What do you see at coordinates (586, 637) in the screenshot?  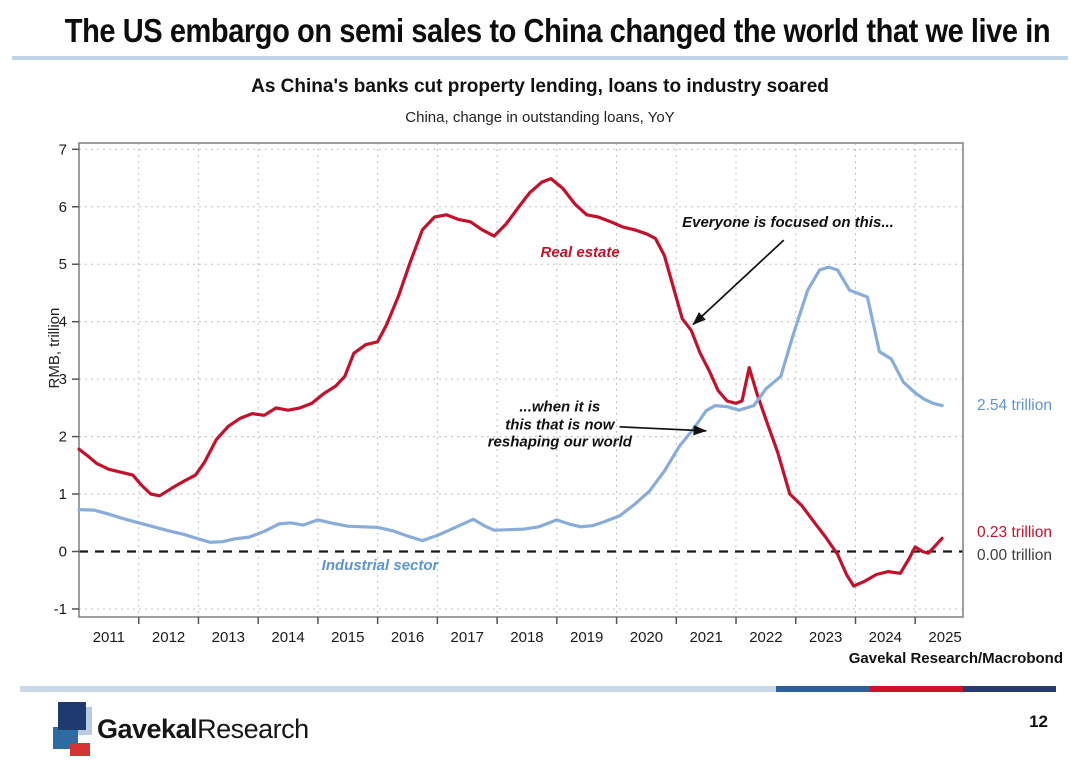 I see `x-tick-label: 2019` at bounding box center [586, 637].